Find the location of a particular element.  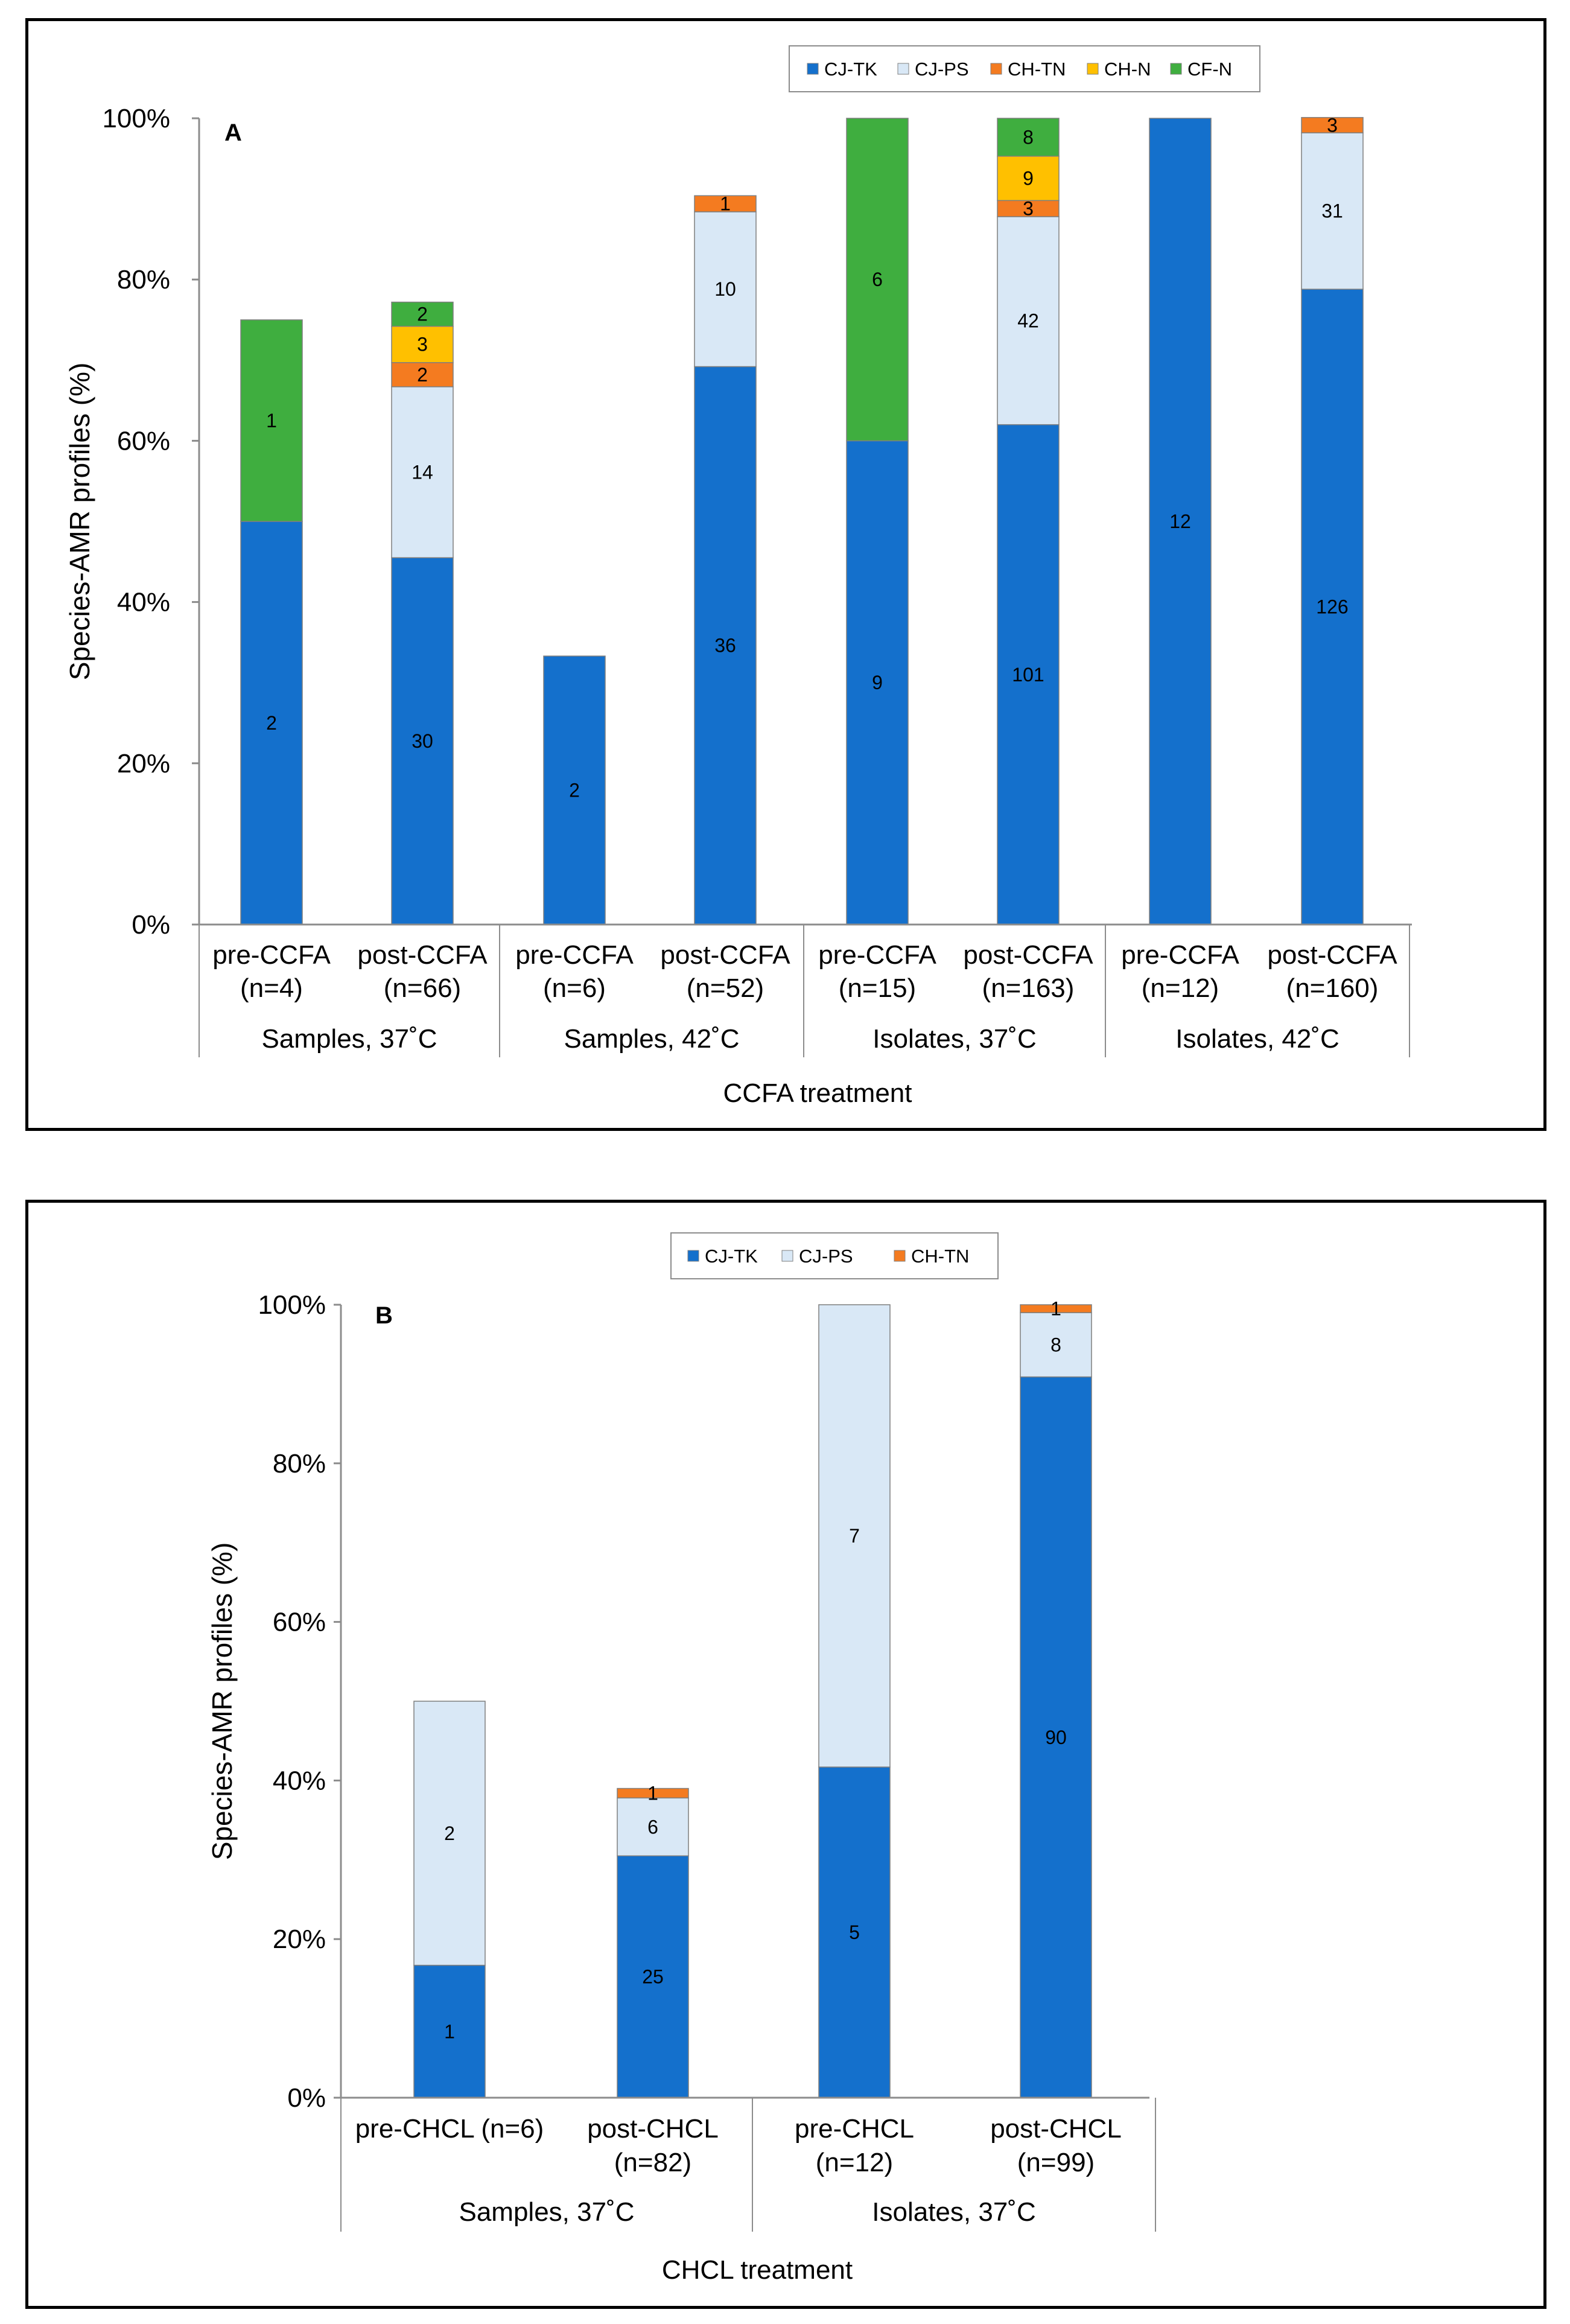

chart-b-data-label-ch-tn: 1 is located at coordinates (1055, 1309).